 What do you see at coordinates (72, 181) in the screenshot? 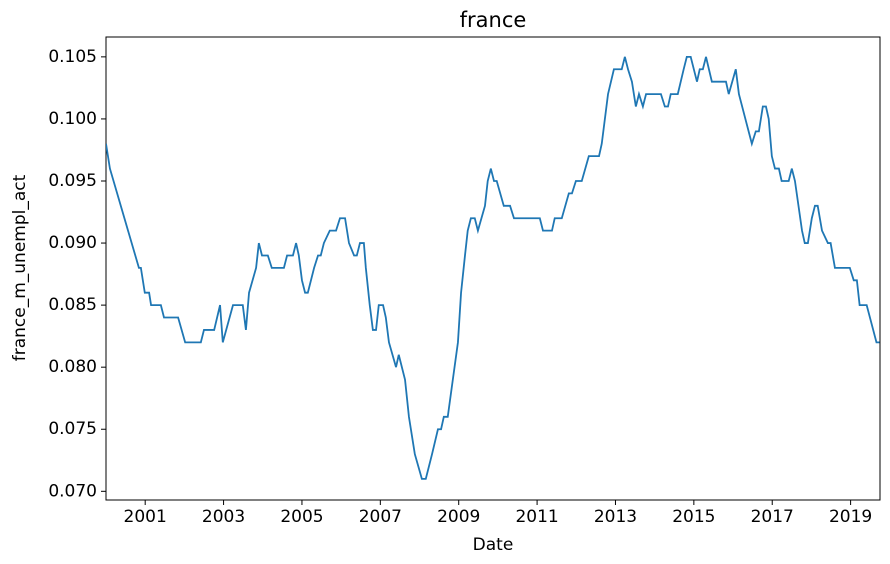
I see `y-tick-label: 0.095` at bounding box center [72, 181].